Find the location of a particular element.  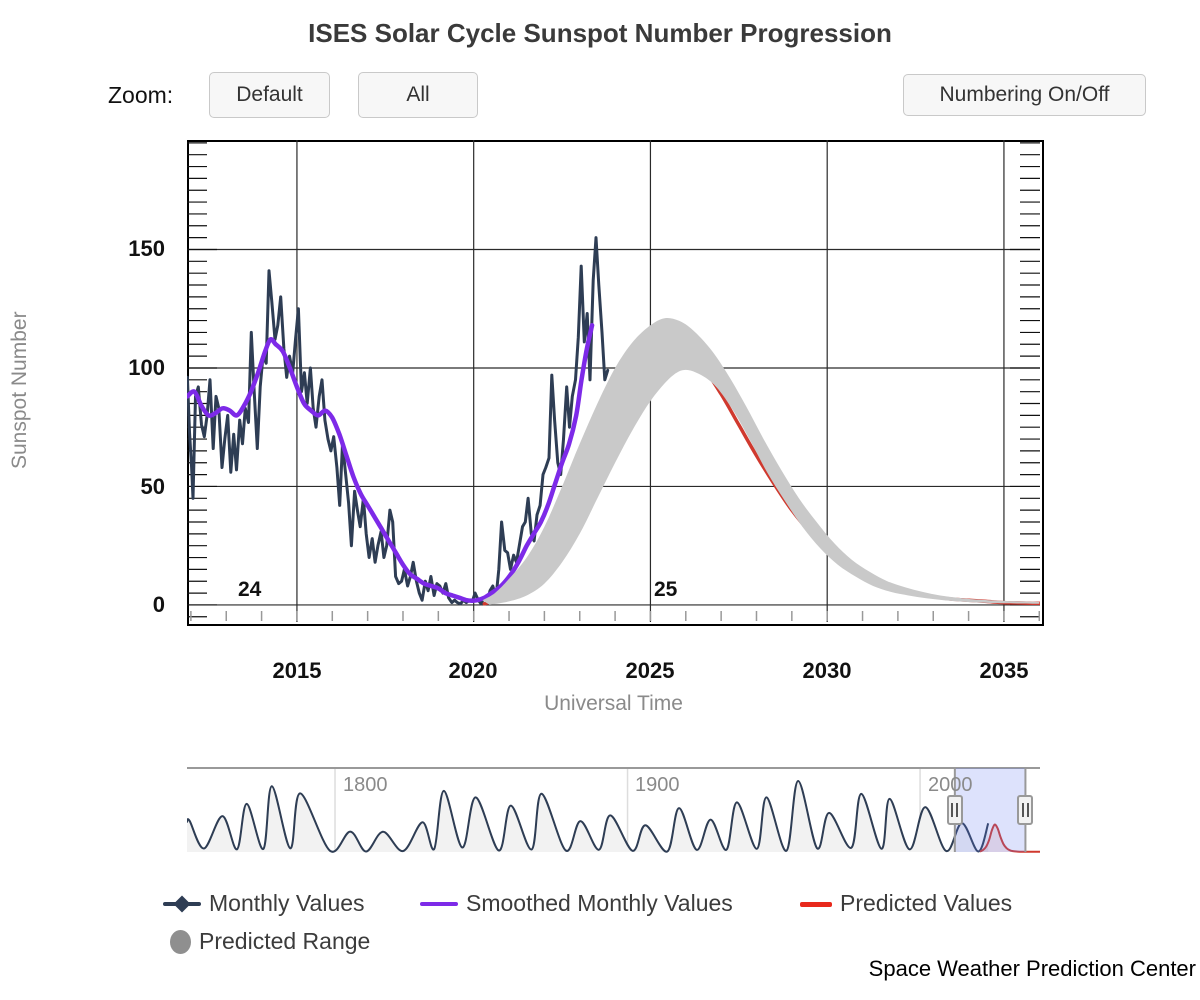

monthly-values-line-diamond-icon is located at coordinates (182, 904).